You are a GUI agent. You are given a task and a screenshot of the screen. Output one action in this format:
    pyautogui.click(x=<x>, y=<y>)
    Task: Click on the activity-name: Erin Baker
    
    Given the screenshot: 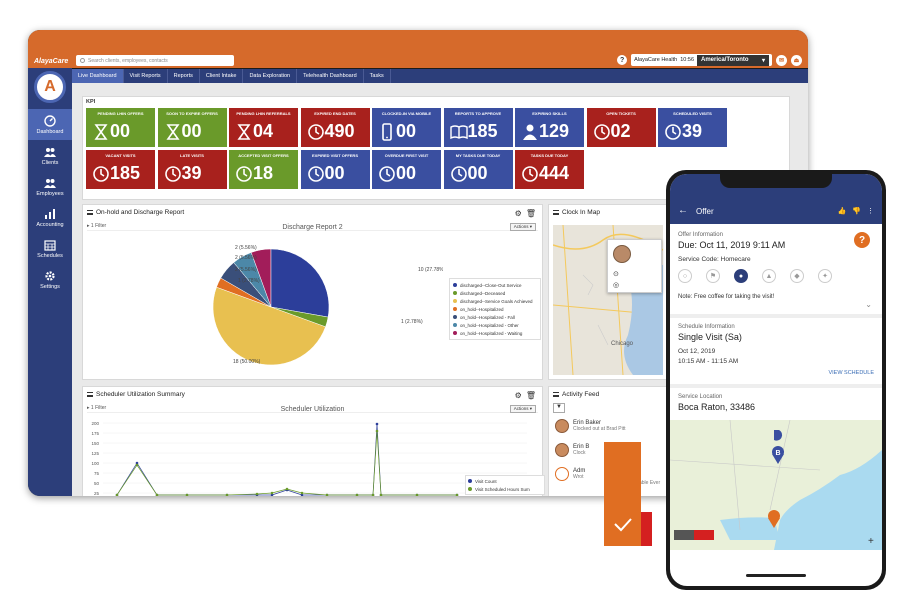 What is the action you would take?
    pyautogui.click(x=587, y=423)
    